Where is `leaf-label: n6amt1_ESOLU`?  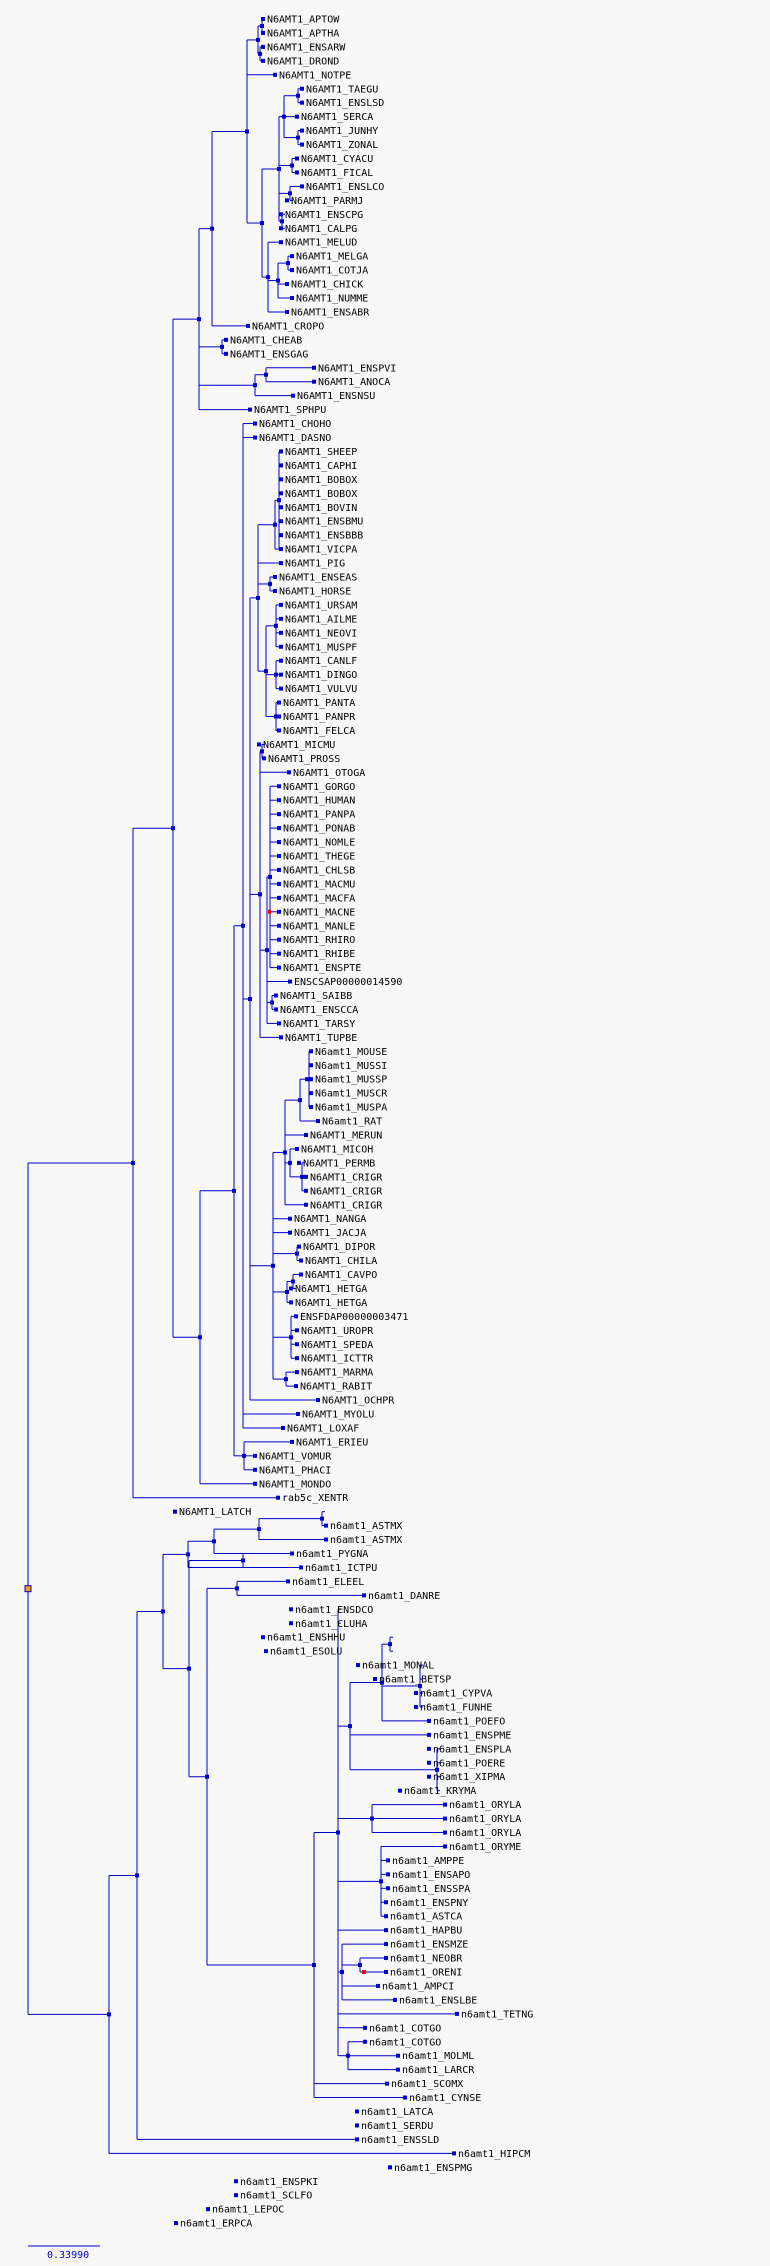
leaf-label: n6amt1_ESOLU is located at coordinates (306, 1652).